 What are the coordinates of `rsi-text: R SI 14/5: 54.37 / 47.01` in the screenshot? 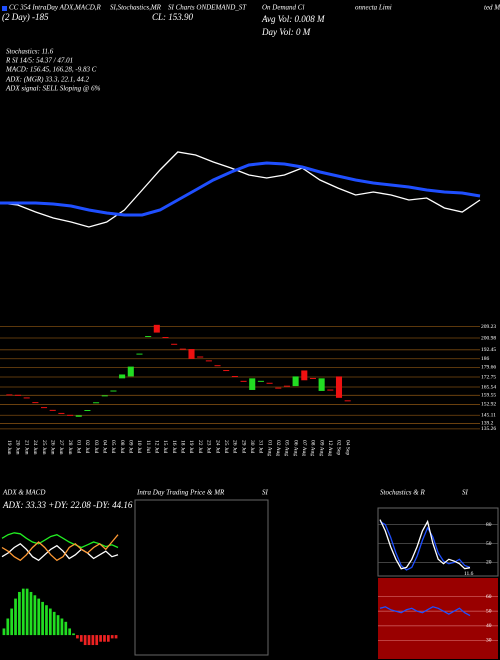 It's located at (39, 61).